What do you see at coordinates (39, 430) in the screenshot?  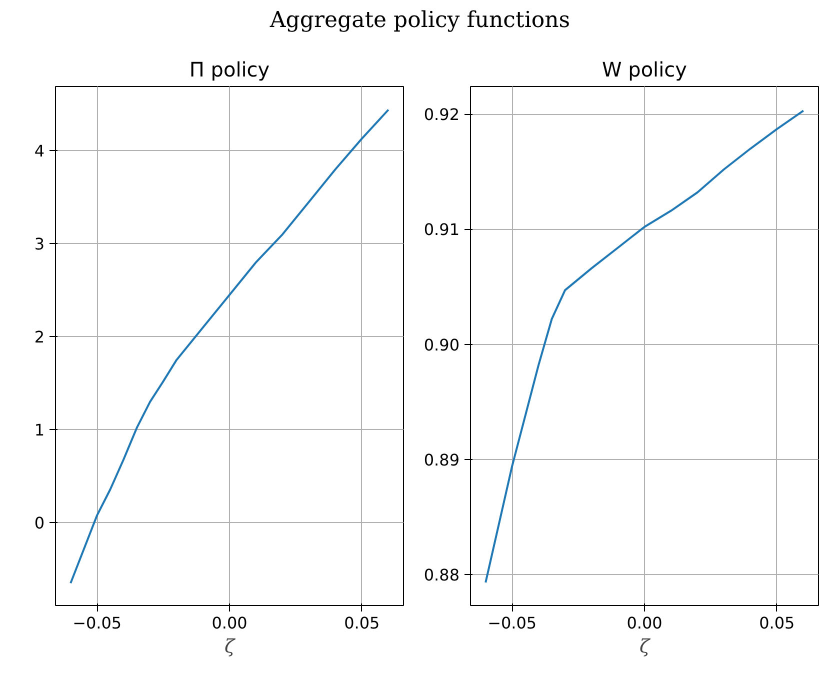 I see `y-tick-label: 1` at bounding box center [39, 430].